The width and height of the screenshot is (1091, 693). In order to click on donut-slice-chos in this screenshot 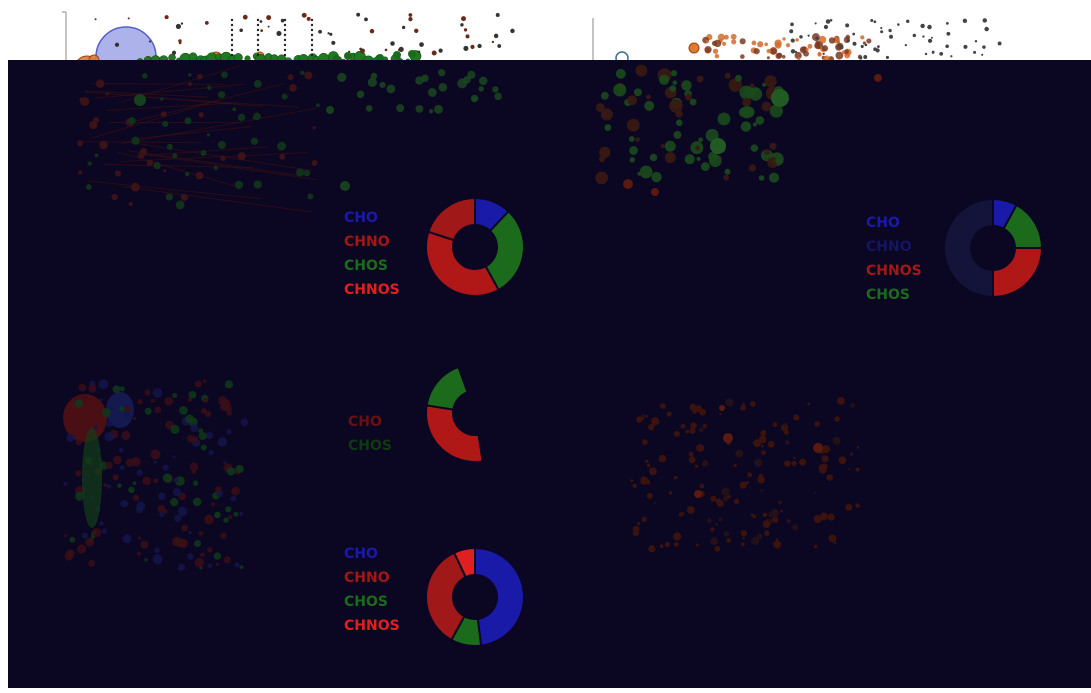, I will do `click(447, 388)`.